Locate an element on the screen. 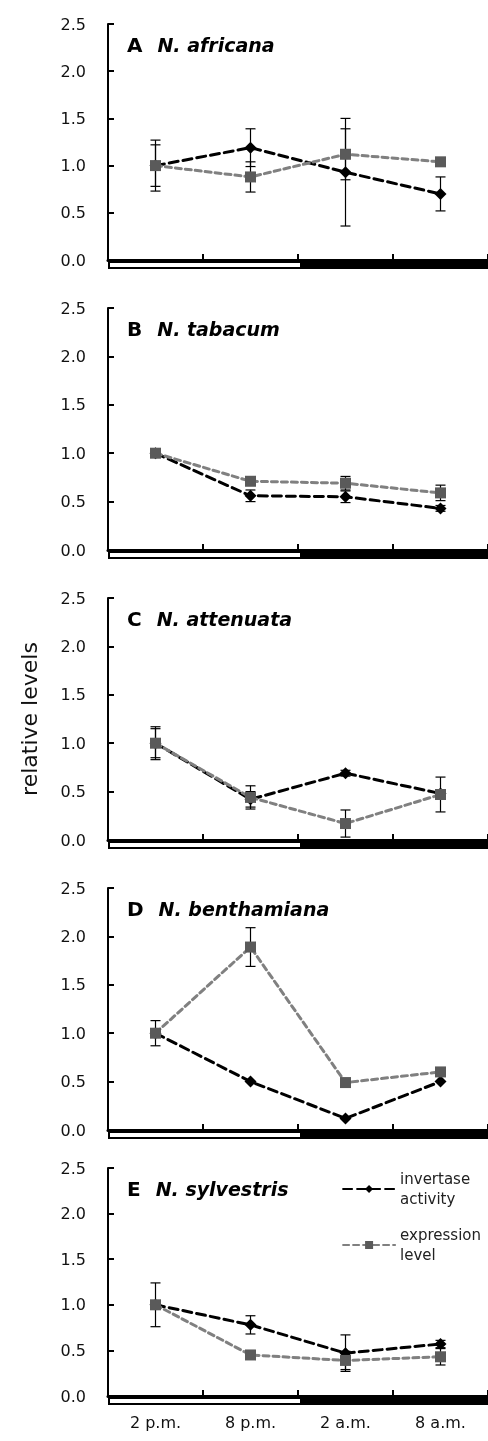 Image resolution: width=488 pixels, height=1441 pixels. text: C is located at coordinates (134, 619).